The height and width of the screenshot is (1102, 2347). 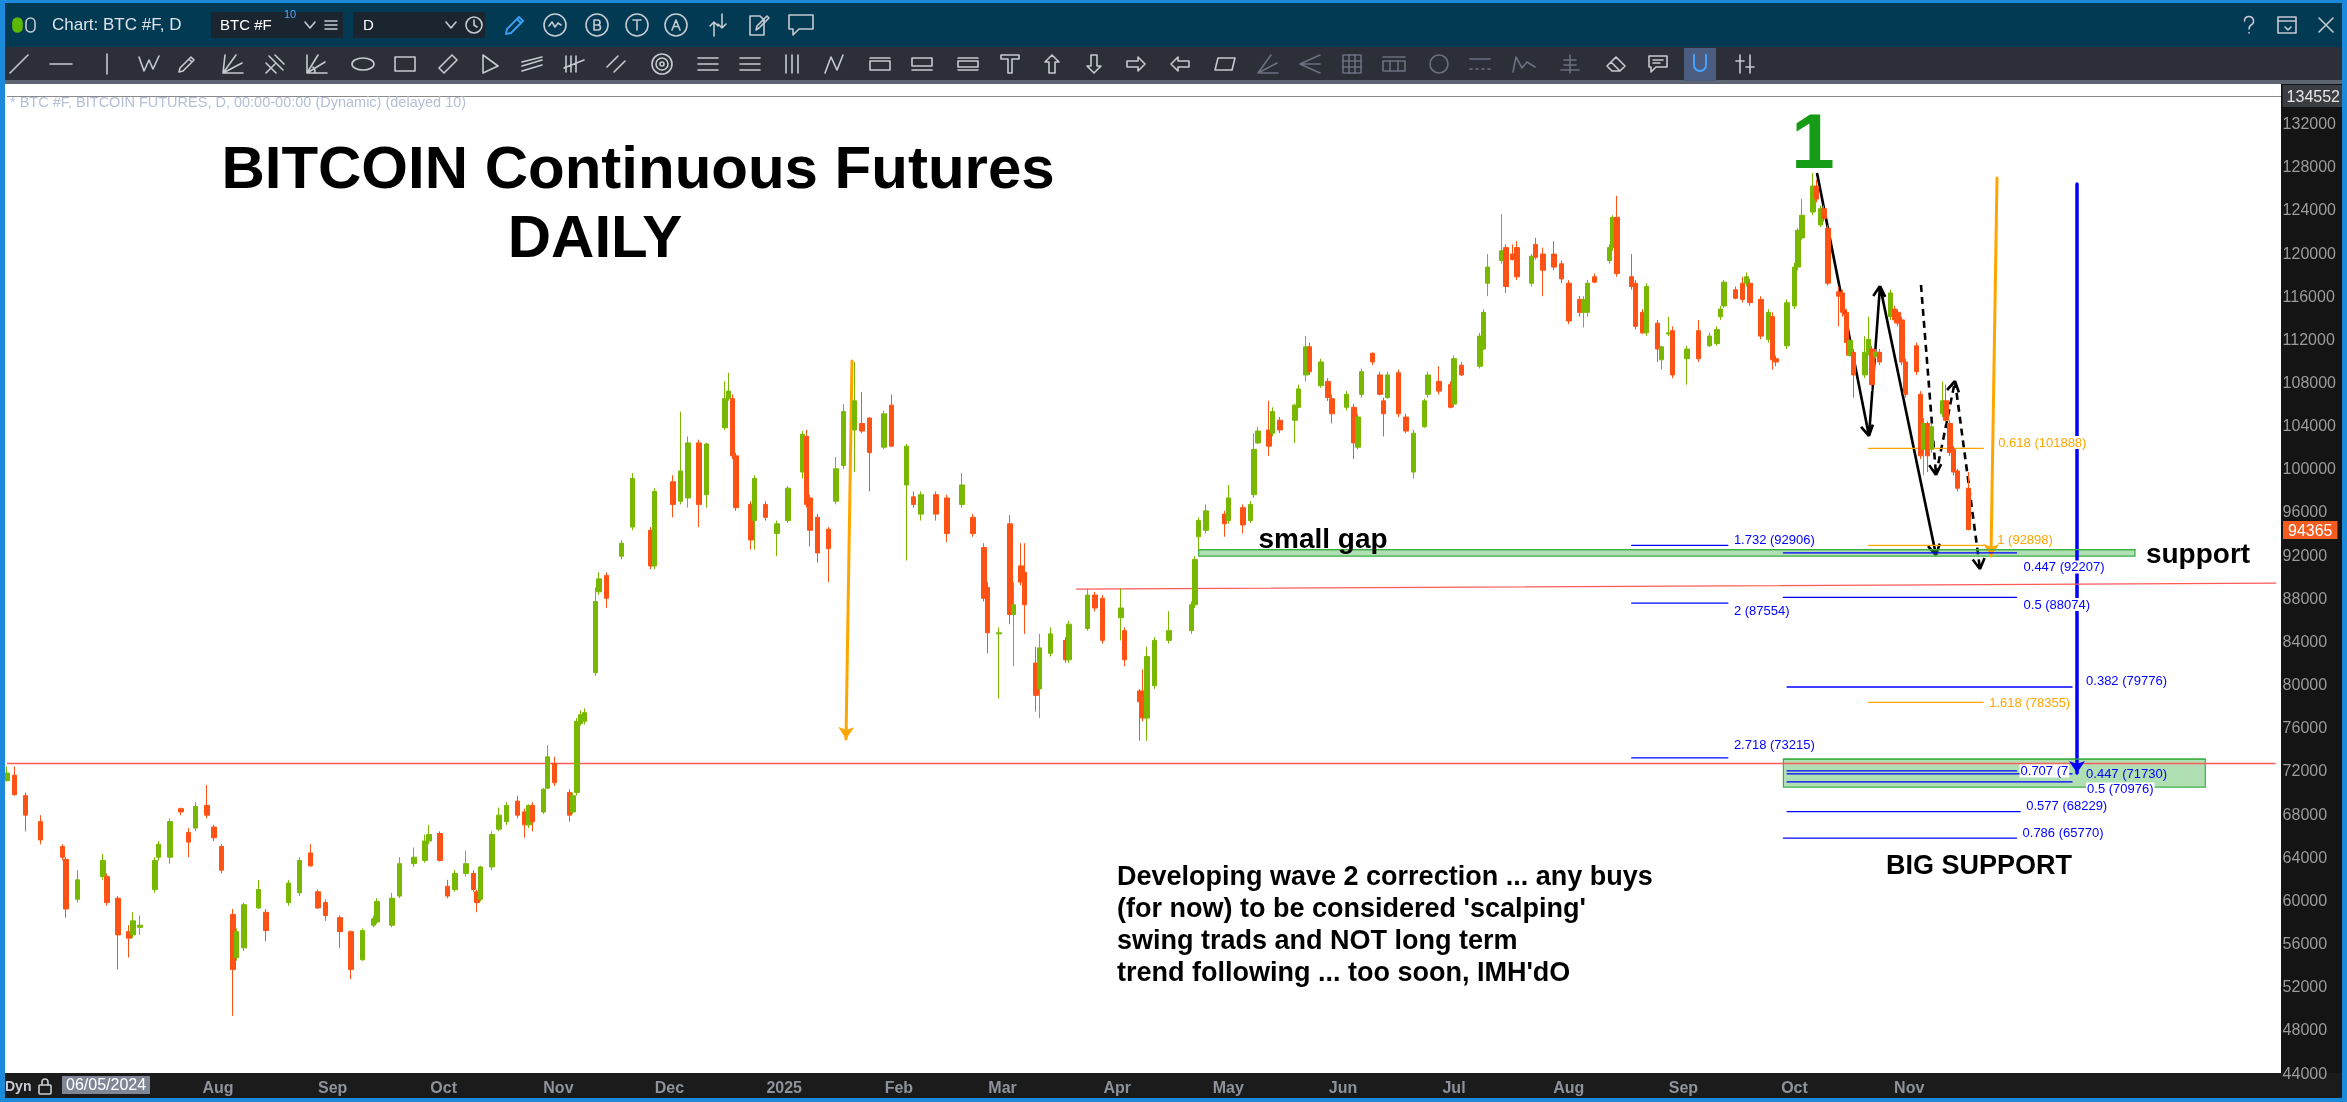 What do you see at coordinates (2305, 598) in the screenshot?
I see `y-tick-label: 88000` at bounding box center [2305, 598].